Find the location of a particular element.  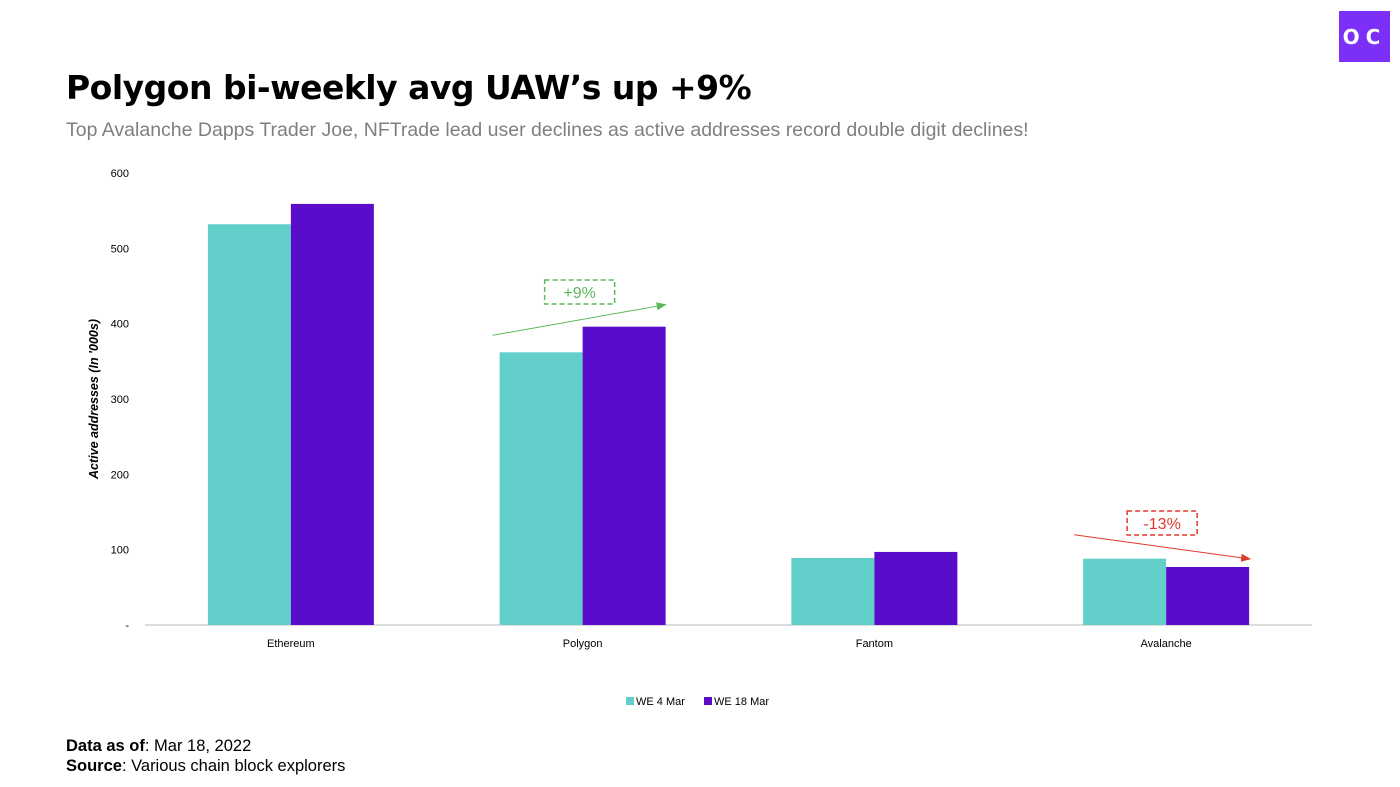

bar-avalanche-we4mar is located at coordinates (1125, 591).